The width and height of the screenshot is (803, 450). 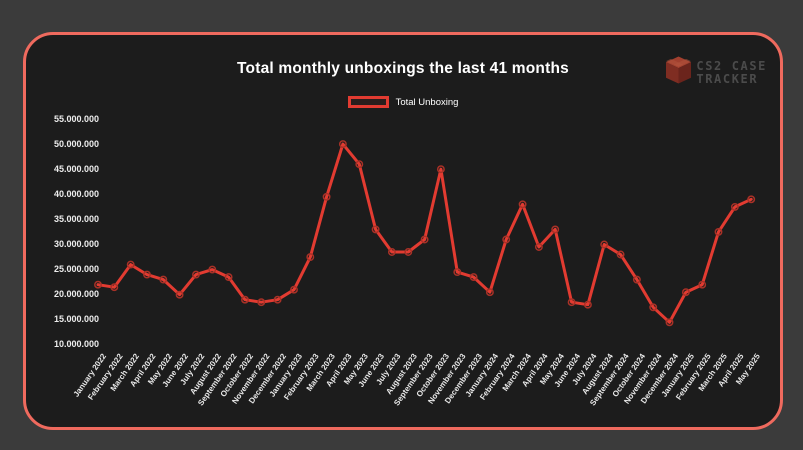 I want to click on y-axis-tick-label: 50.000.000, so click(x=76, y=143).